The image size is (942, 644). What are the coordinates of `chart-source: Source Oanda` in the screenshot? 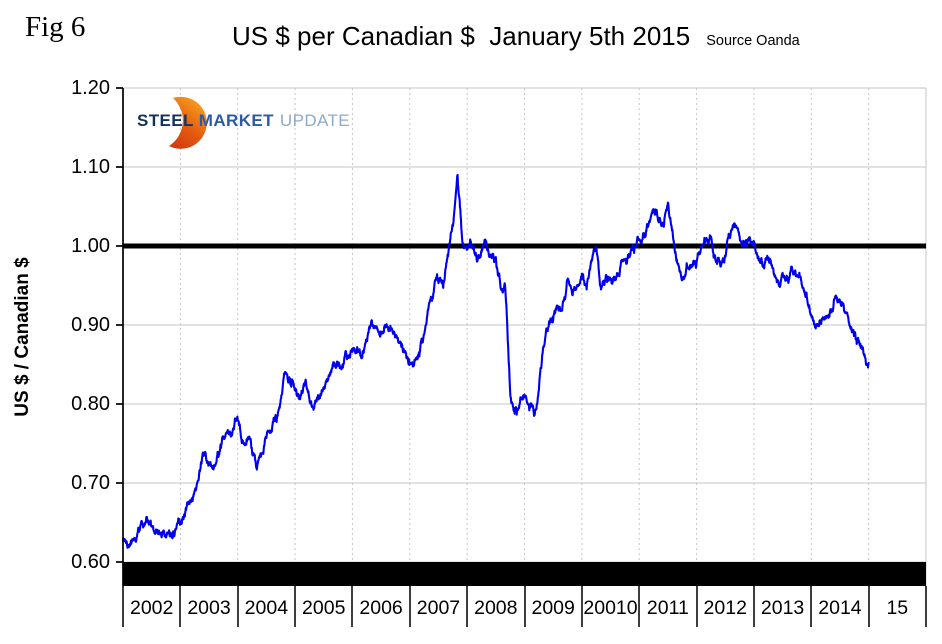 It's located at (753, 41).